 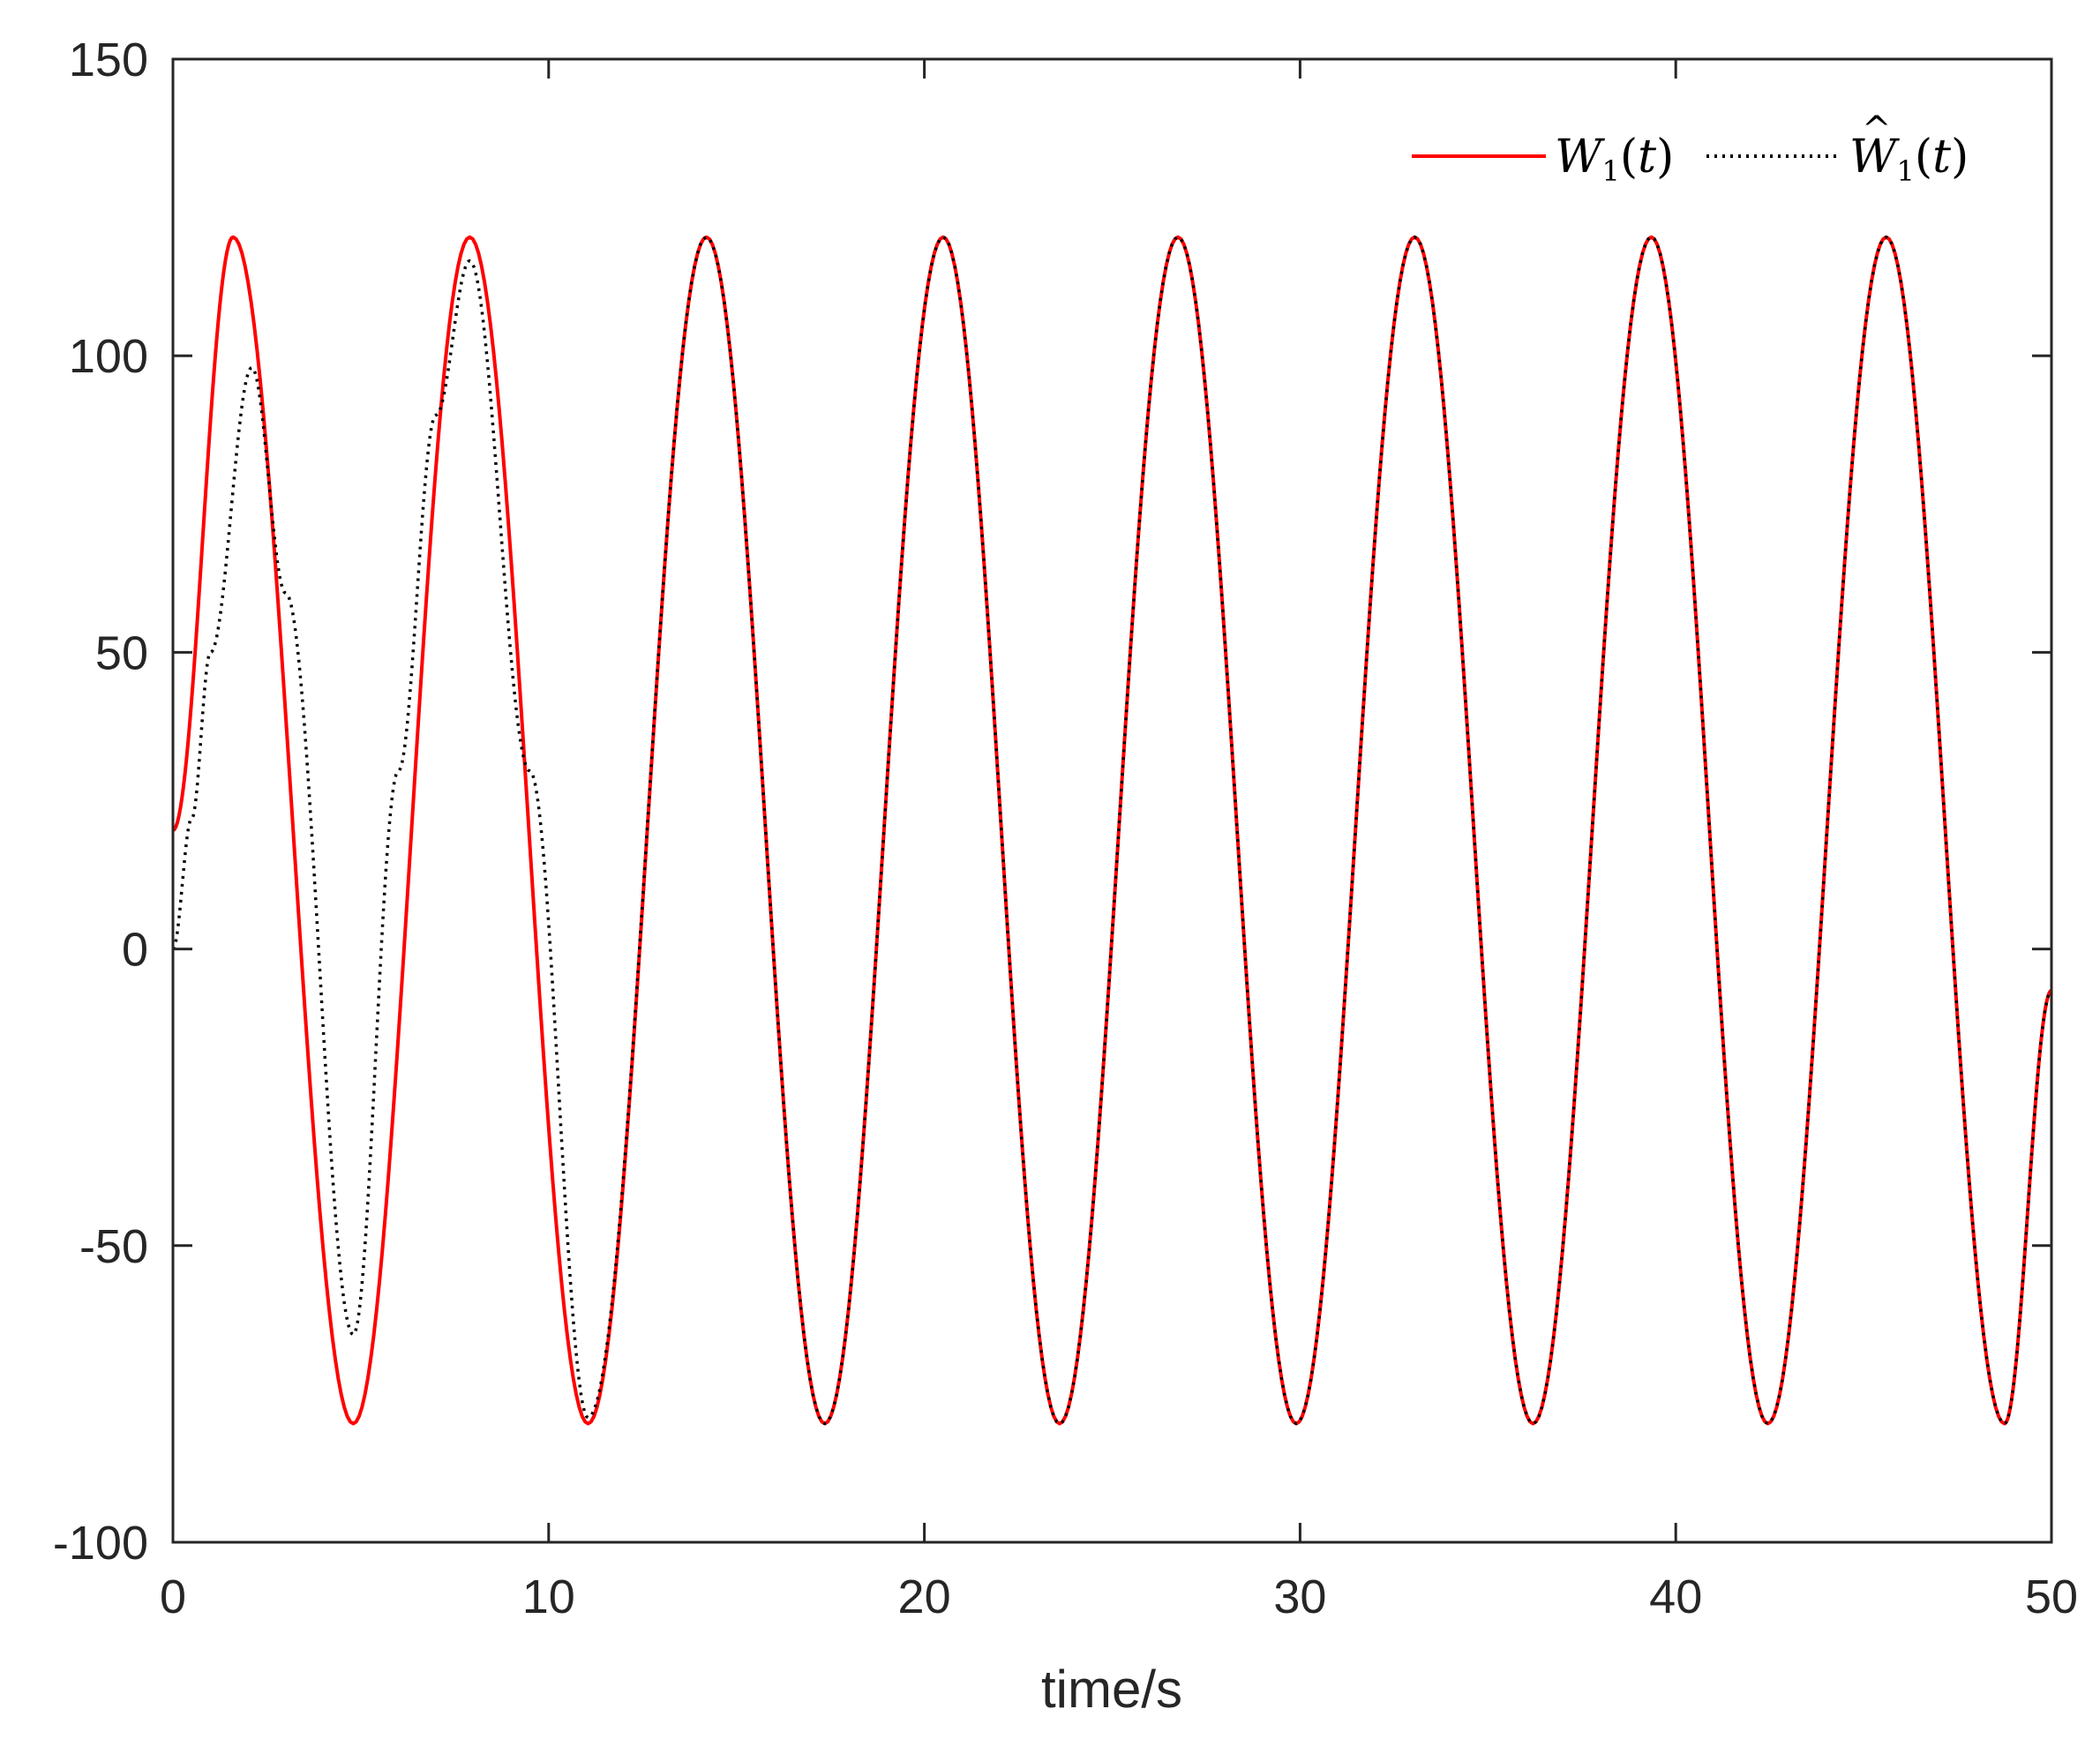 What do you see at coordinates (1909, 159) in the screenshot?
I see `legend-label-w1-hat: W1(t)` at bounding box center [1909, 159].